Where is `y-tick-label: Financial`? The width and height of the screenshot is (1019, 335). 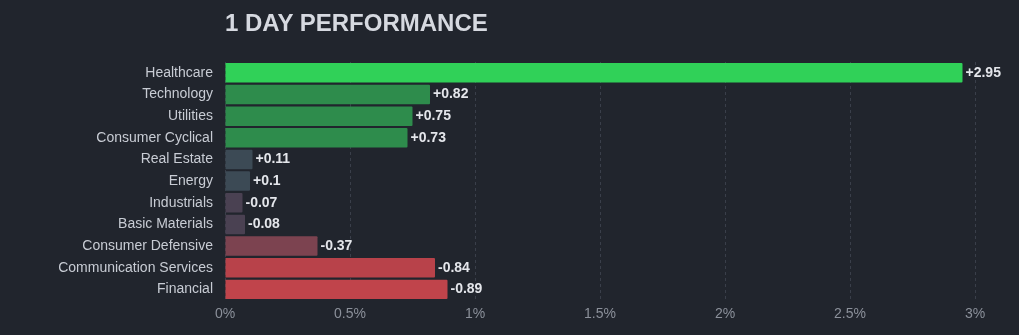
y-tick-label: Financial is located at coordinates (184, 288).